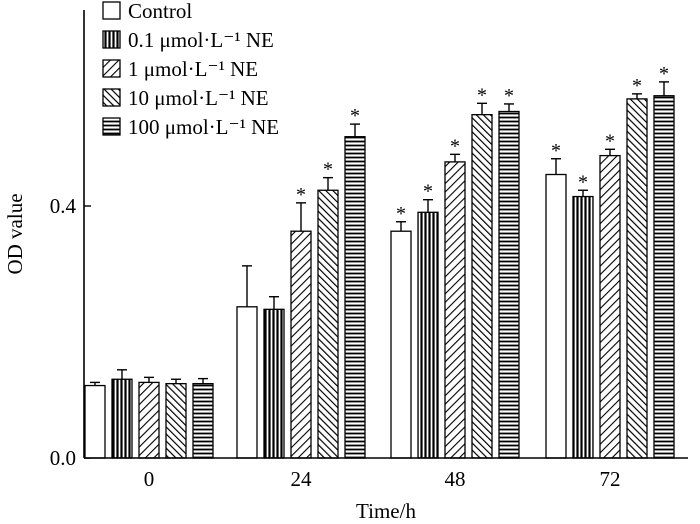 The height and width of the screenshot is (524, 700). I want to click on x-tick-label: 48, so click(455, 479).